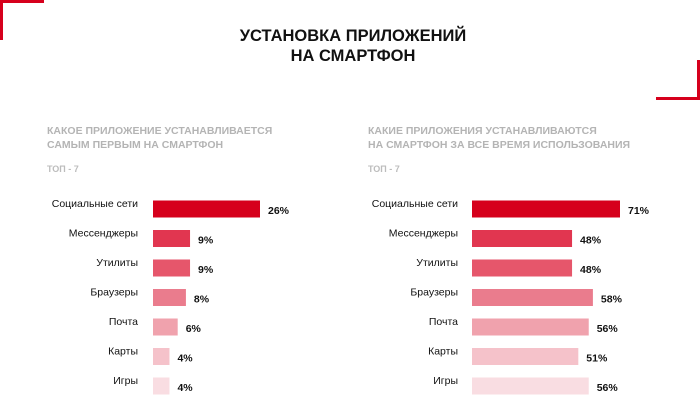 The image size is (700, 415). Describe the element at coordinates (353, 56) in the screenshot. I see `page-title-line-2: НА СМАРТФОН` at that location.